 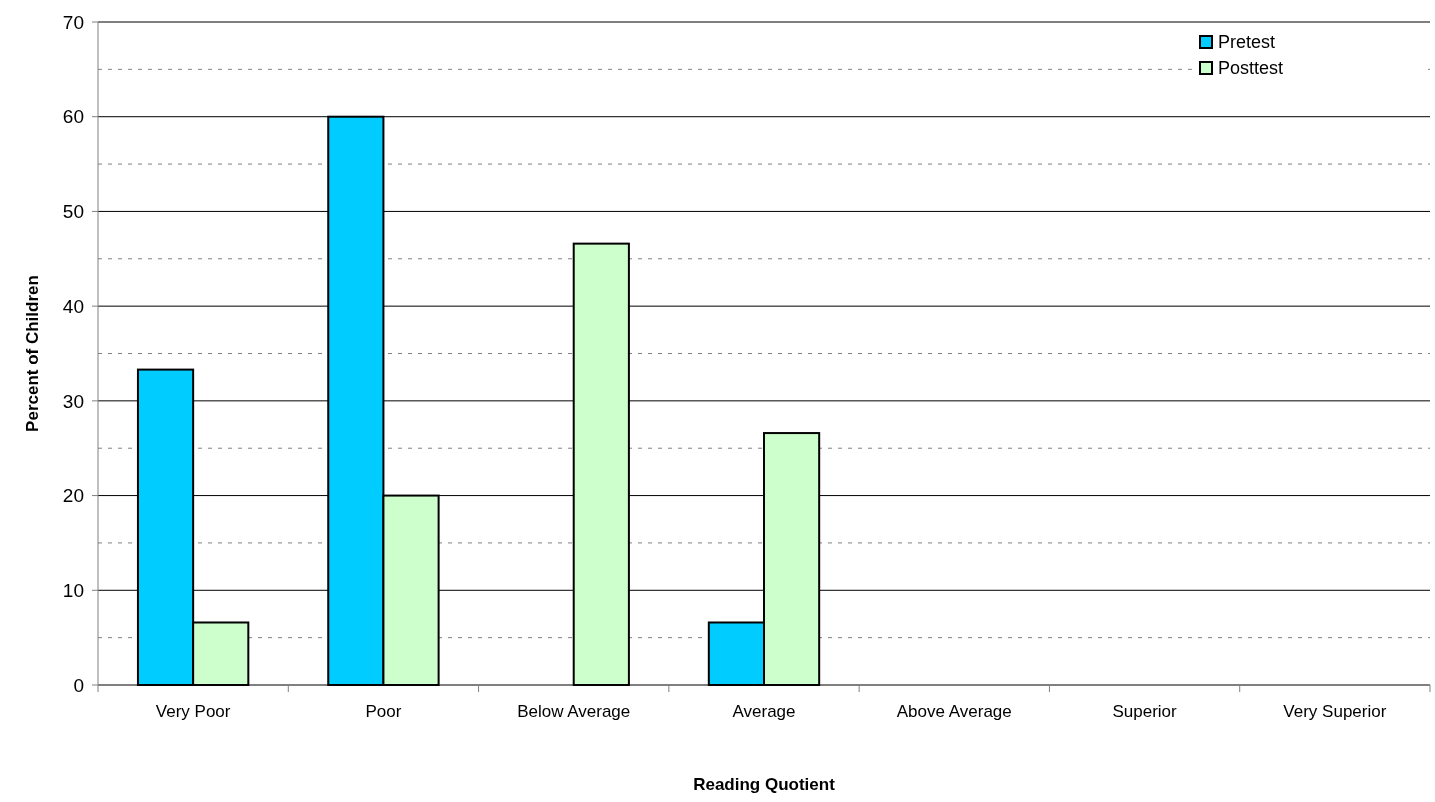 I want to click on x-tick-label: Very Superior, so click(x=1335, y=711).